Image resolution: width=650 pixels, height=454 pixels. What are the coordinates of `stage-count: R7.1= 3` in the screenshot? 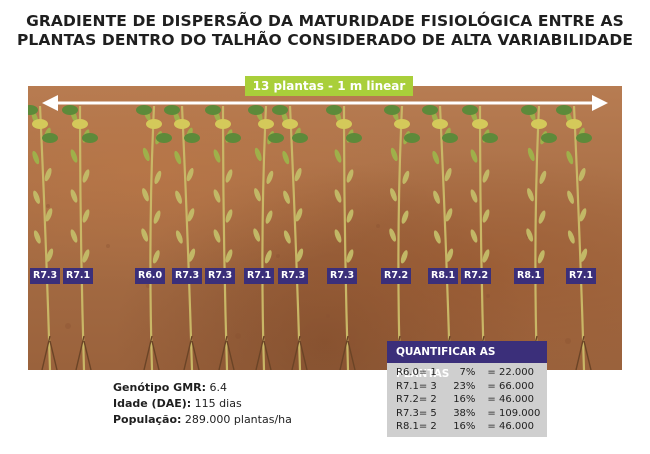 It's located at (416, 386).